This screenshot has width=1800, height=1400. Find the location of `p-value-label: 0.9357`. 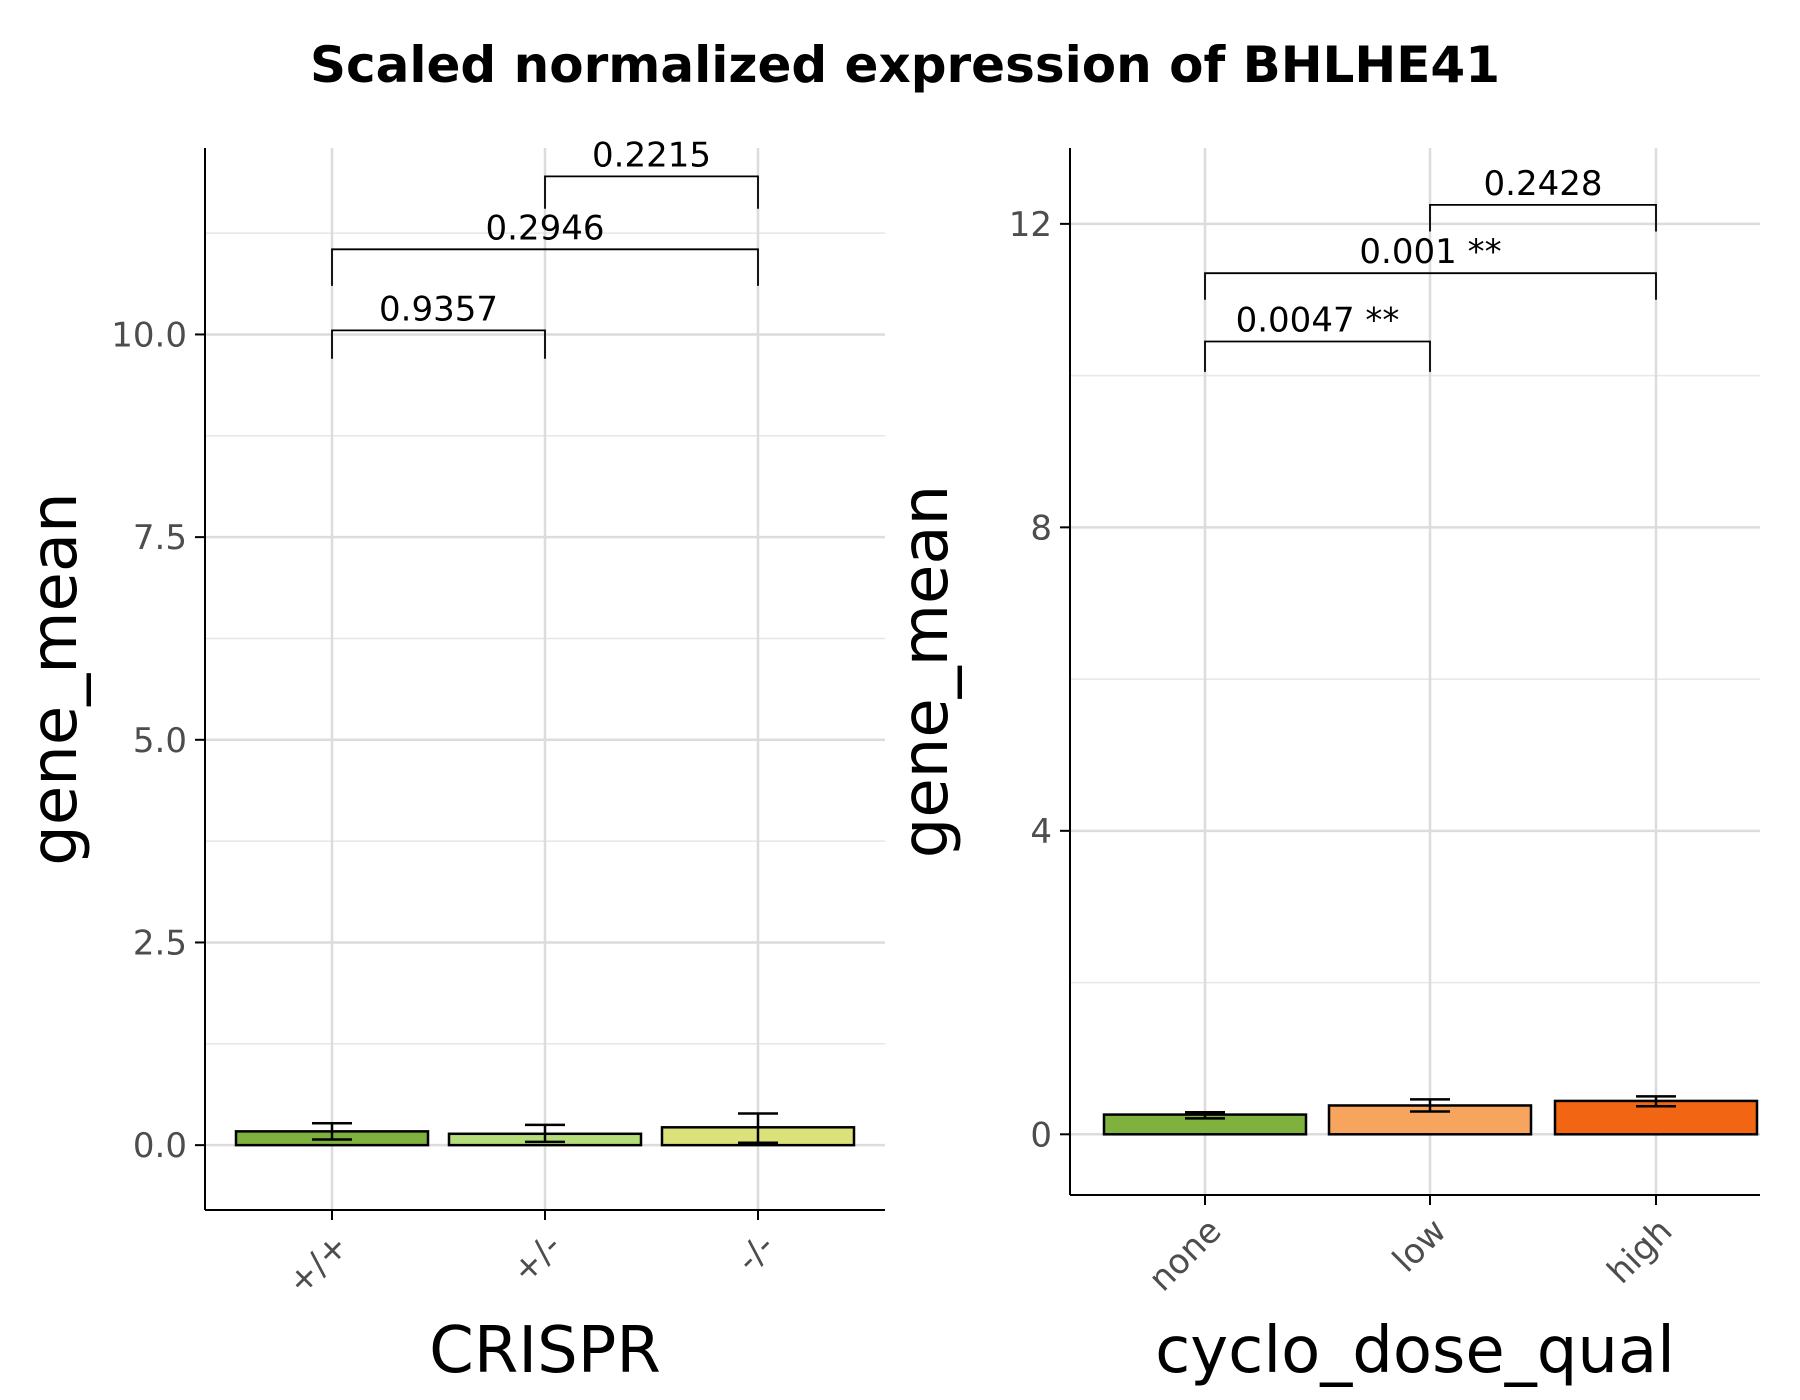

p-value-label: 0.9357 is located at coordinates (438, 309).